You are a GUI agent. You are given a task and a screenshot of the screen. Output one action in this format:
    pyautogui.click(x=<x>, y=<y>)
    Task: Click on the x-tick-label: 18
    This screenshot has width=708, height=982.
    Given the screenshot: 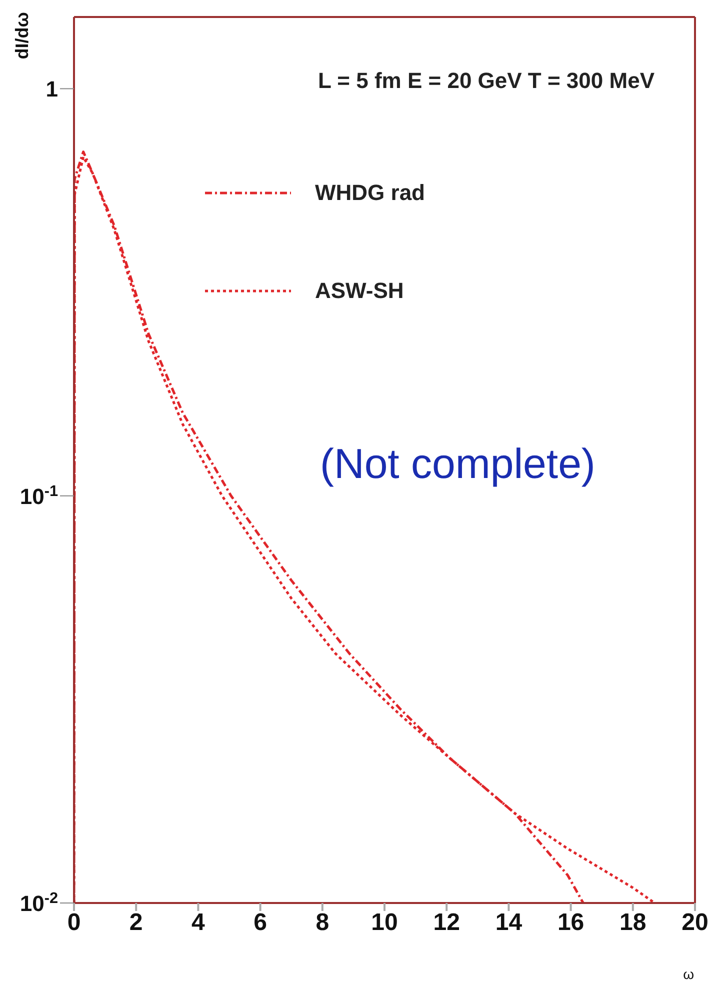 What is the action you would take?
    pyautogui.click(x=633, y=922)
    